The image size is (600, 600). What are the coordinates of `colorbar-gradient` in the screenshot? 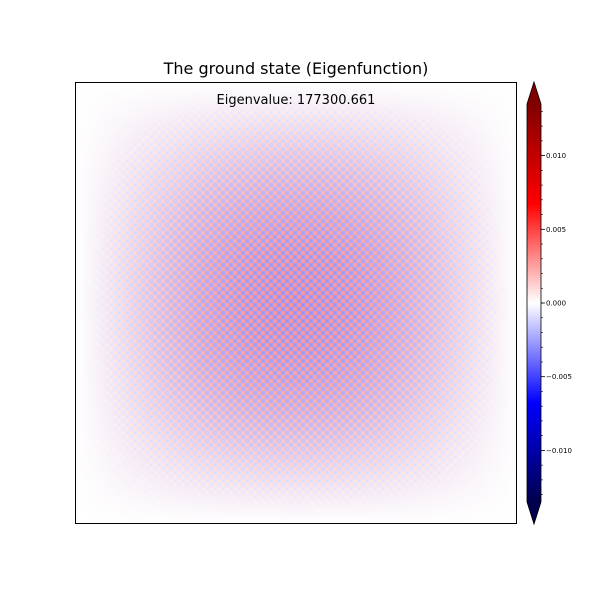 It's located at (534, 303).